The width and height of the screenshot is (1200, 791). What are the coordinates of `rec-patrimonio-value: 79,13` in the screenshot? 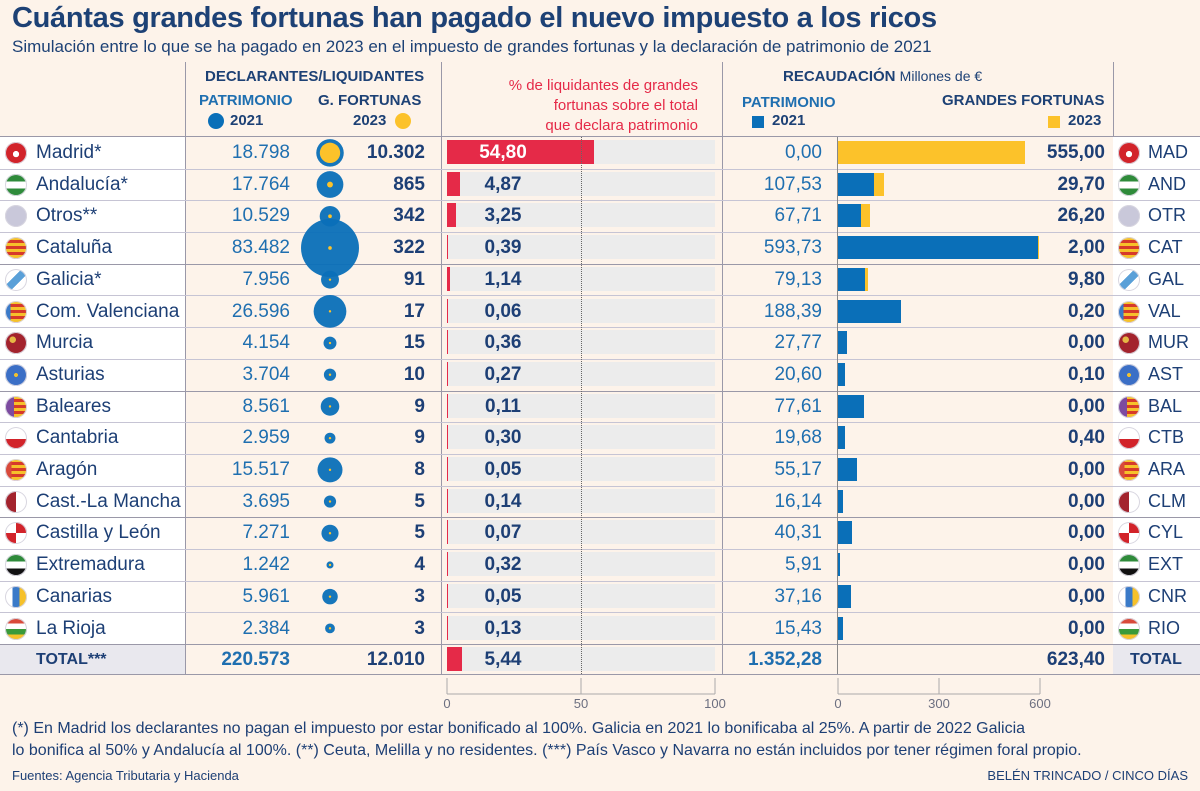 It's located at (798, 279).